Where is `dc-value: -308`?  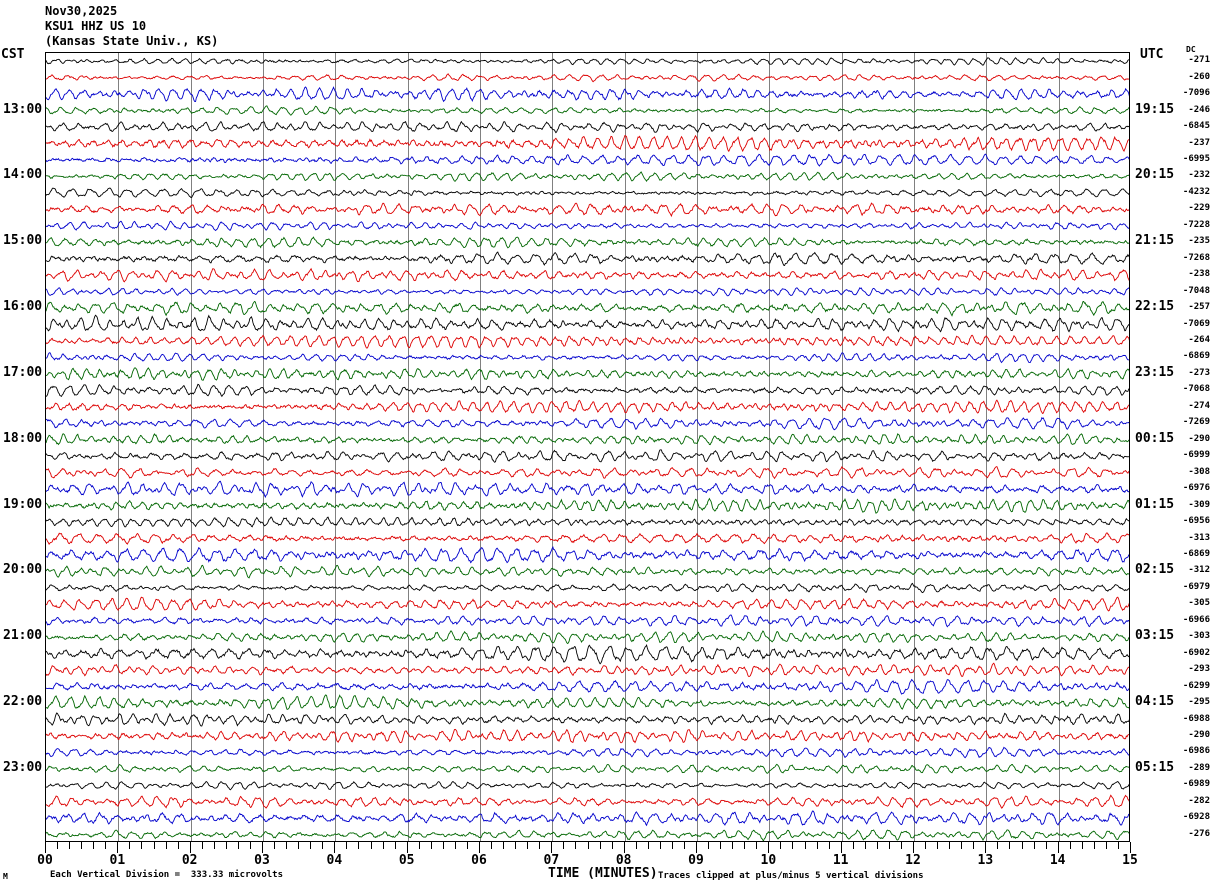 dc-value: -308 is located at coordinates (1199, 471).